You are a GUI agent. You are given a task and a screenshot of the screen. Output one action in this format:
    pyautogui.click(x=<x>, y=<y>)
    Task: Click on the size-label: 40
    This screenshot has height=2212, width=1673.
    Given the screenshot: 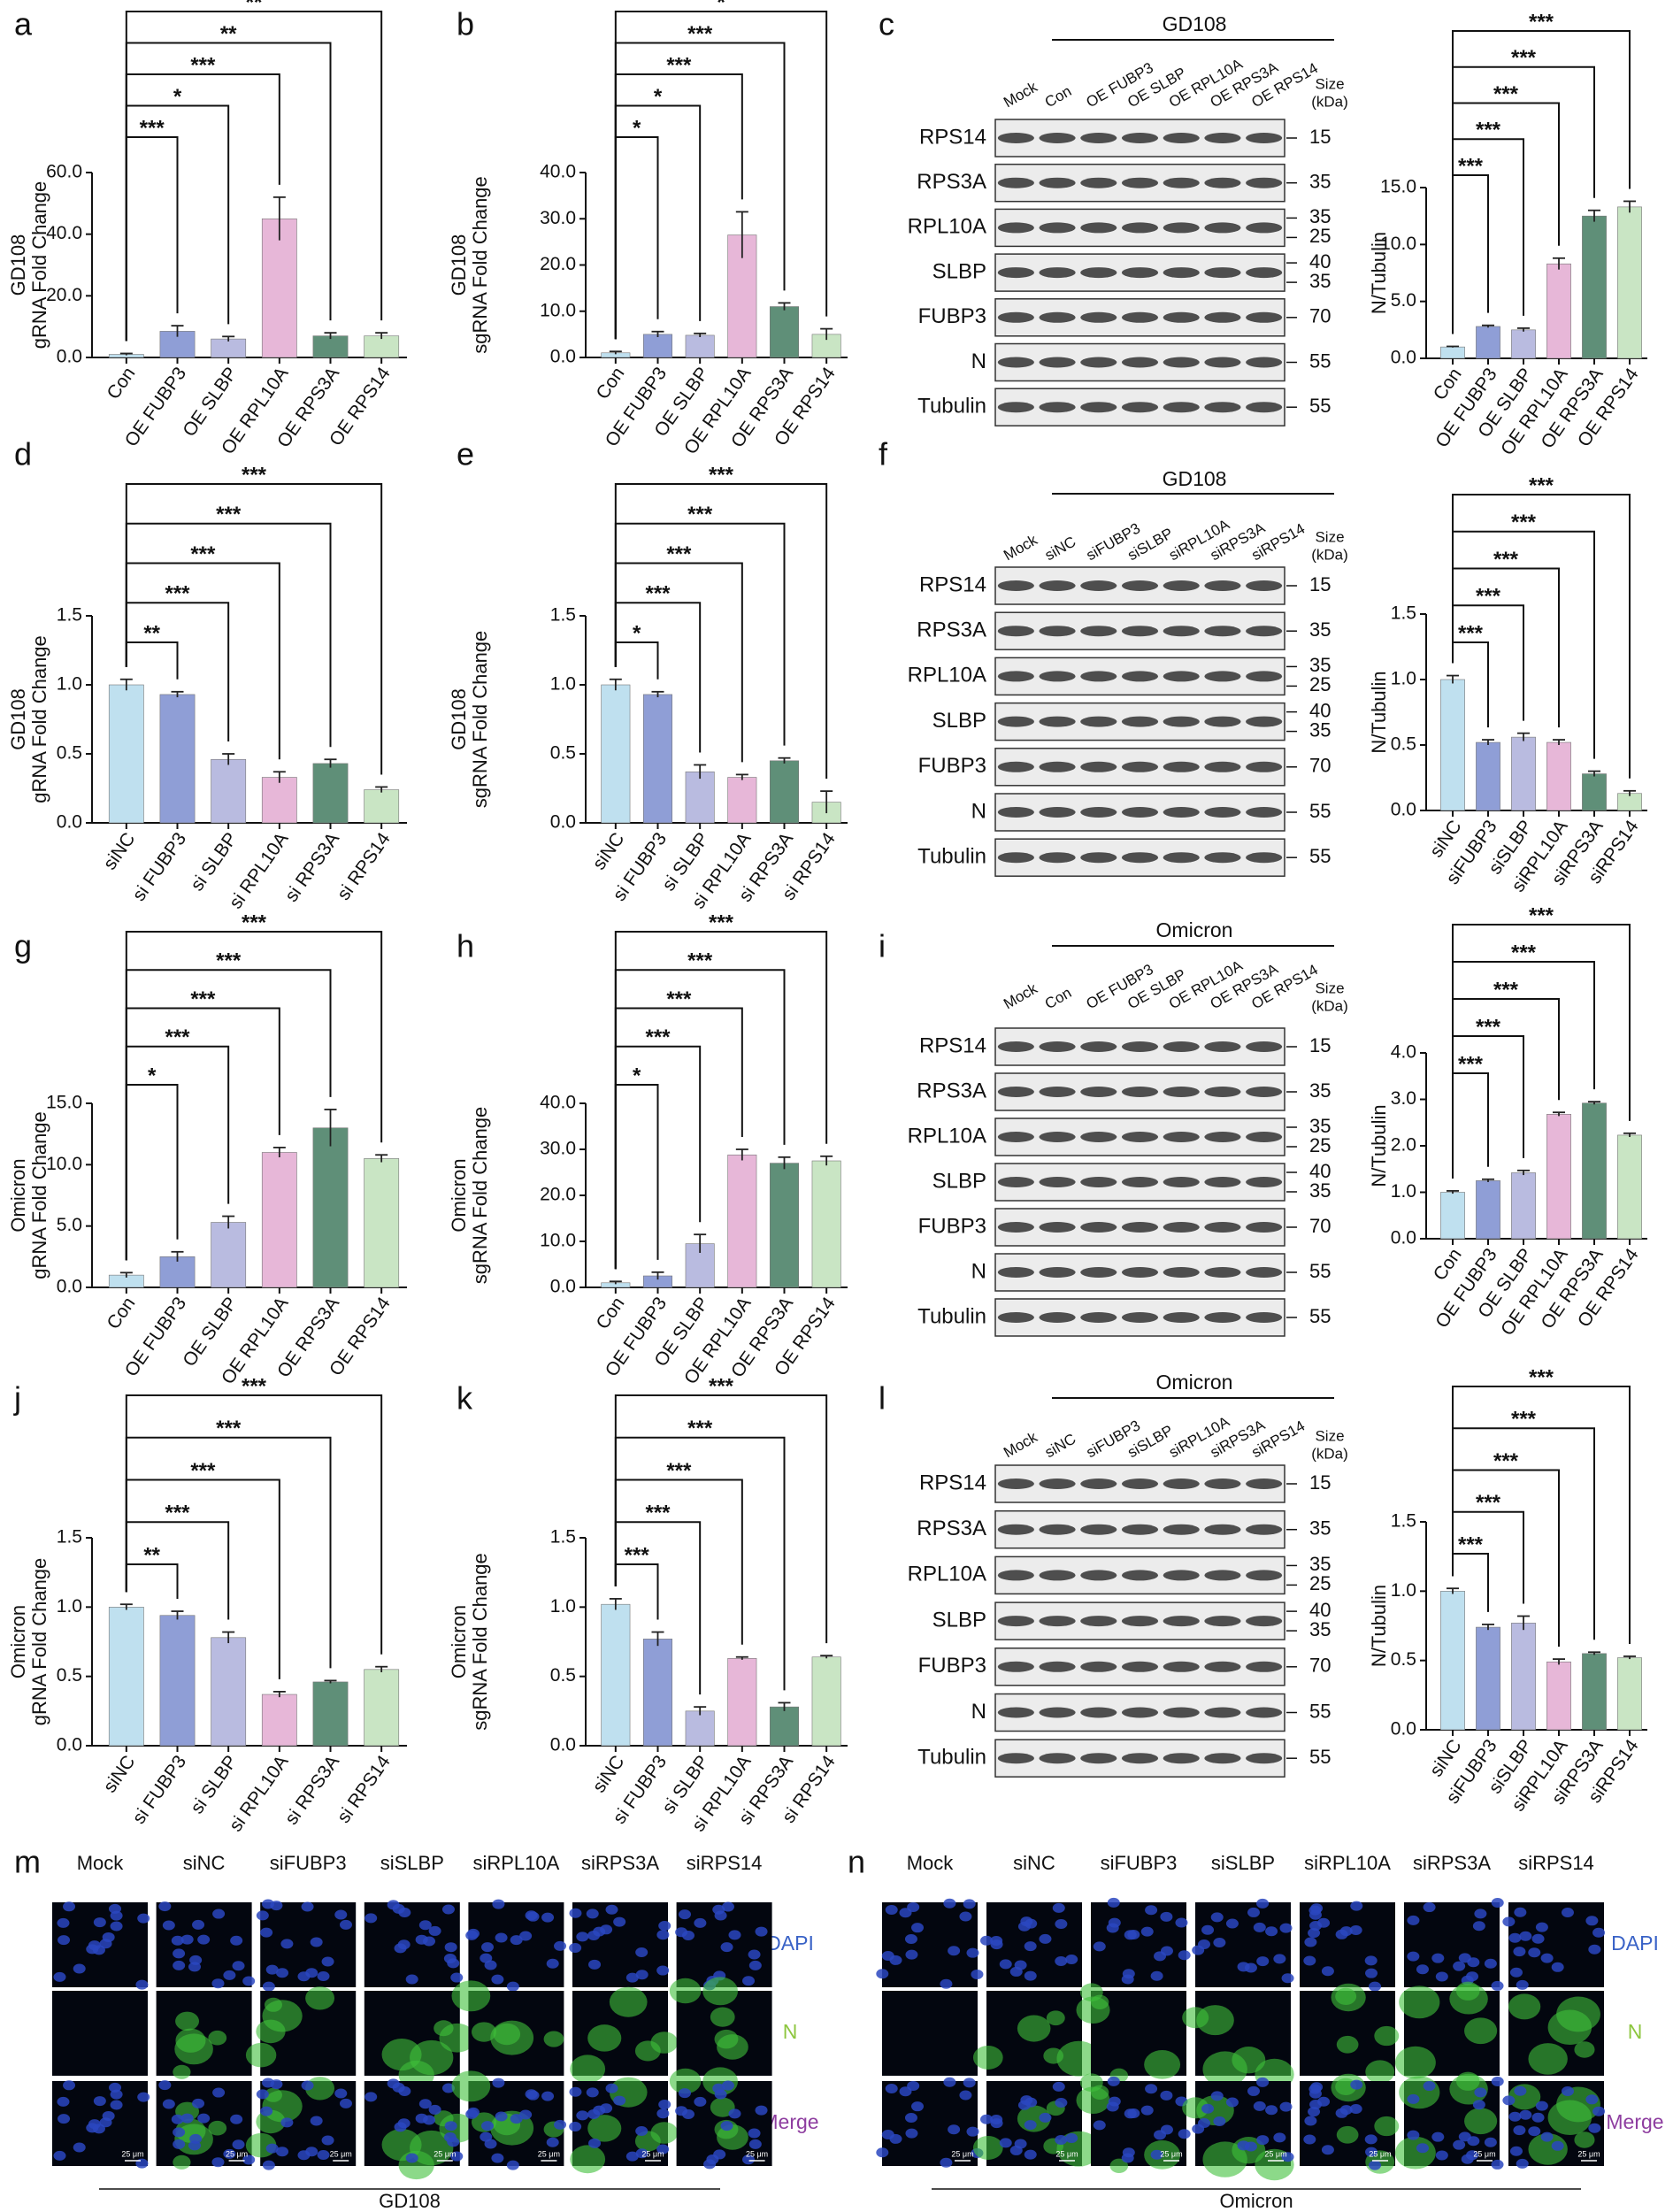 What is the action you would take?
    pyautogui.click(x=1320, y=1610)
    